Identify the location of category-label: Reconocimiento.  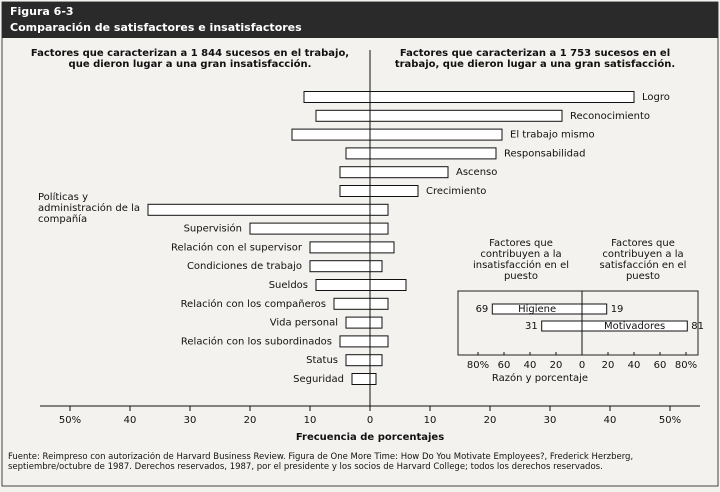
(610, 116).